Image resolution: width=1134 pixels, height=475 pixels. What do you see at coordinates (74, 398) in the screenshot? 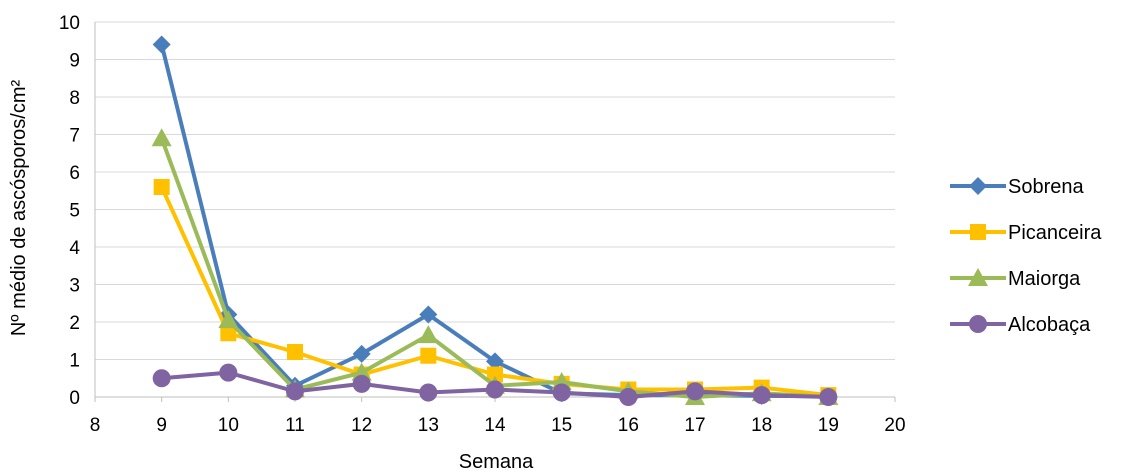
I see `y-tick-label: 0` at bounding box center [74, 398].